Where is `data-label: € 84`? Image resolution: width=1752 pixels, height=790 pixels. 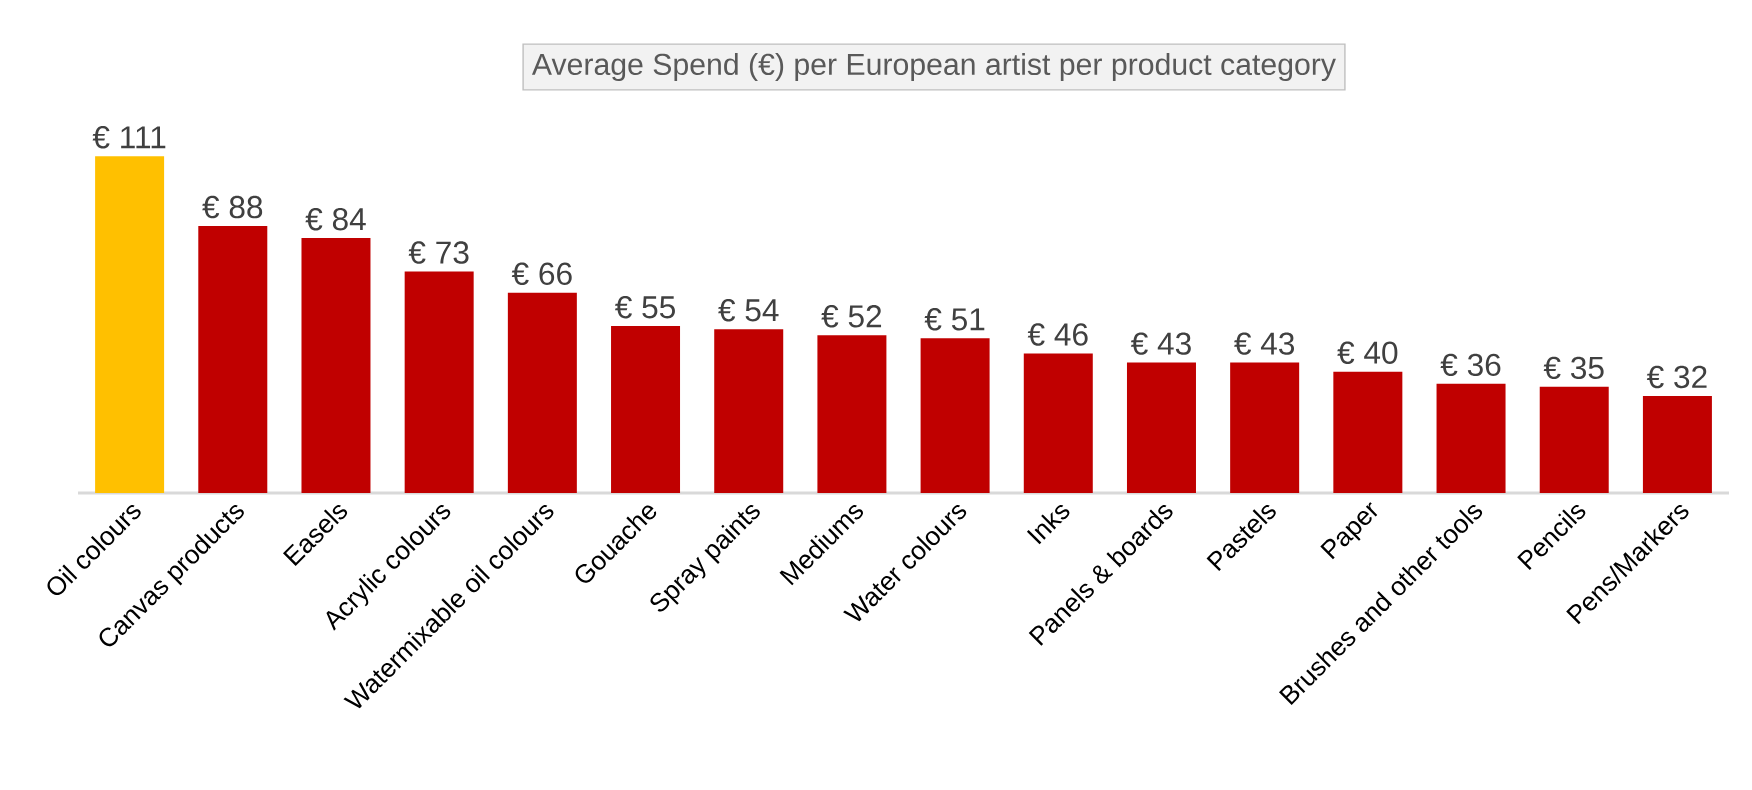 data-label: € 84 is located at coordinates (335, 219).